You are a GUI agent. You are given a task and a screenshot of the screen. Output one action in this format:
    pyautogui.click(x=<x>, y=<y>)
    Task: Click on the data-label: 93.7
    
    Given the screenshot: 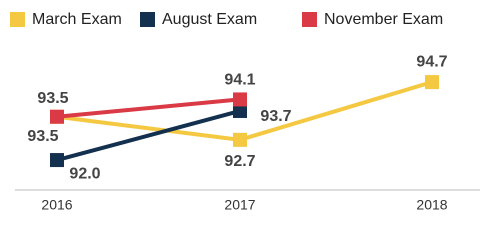 What is the action you would take?
    pyautogui.click(x=275, y=116)
    